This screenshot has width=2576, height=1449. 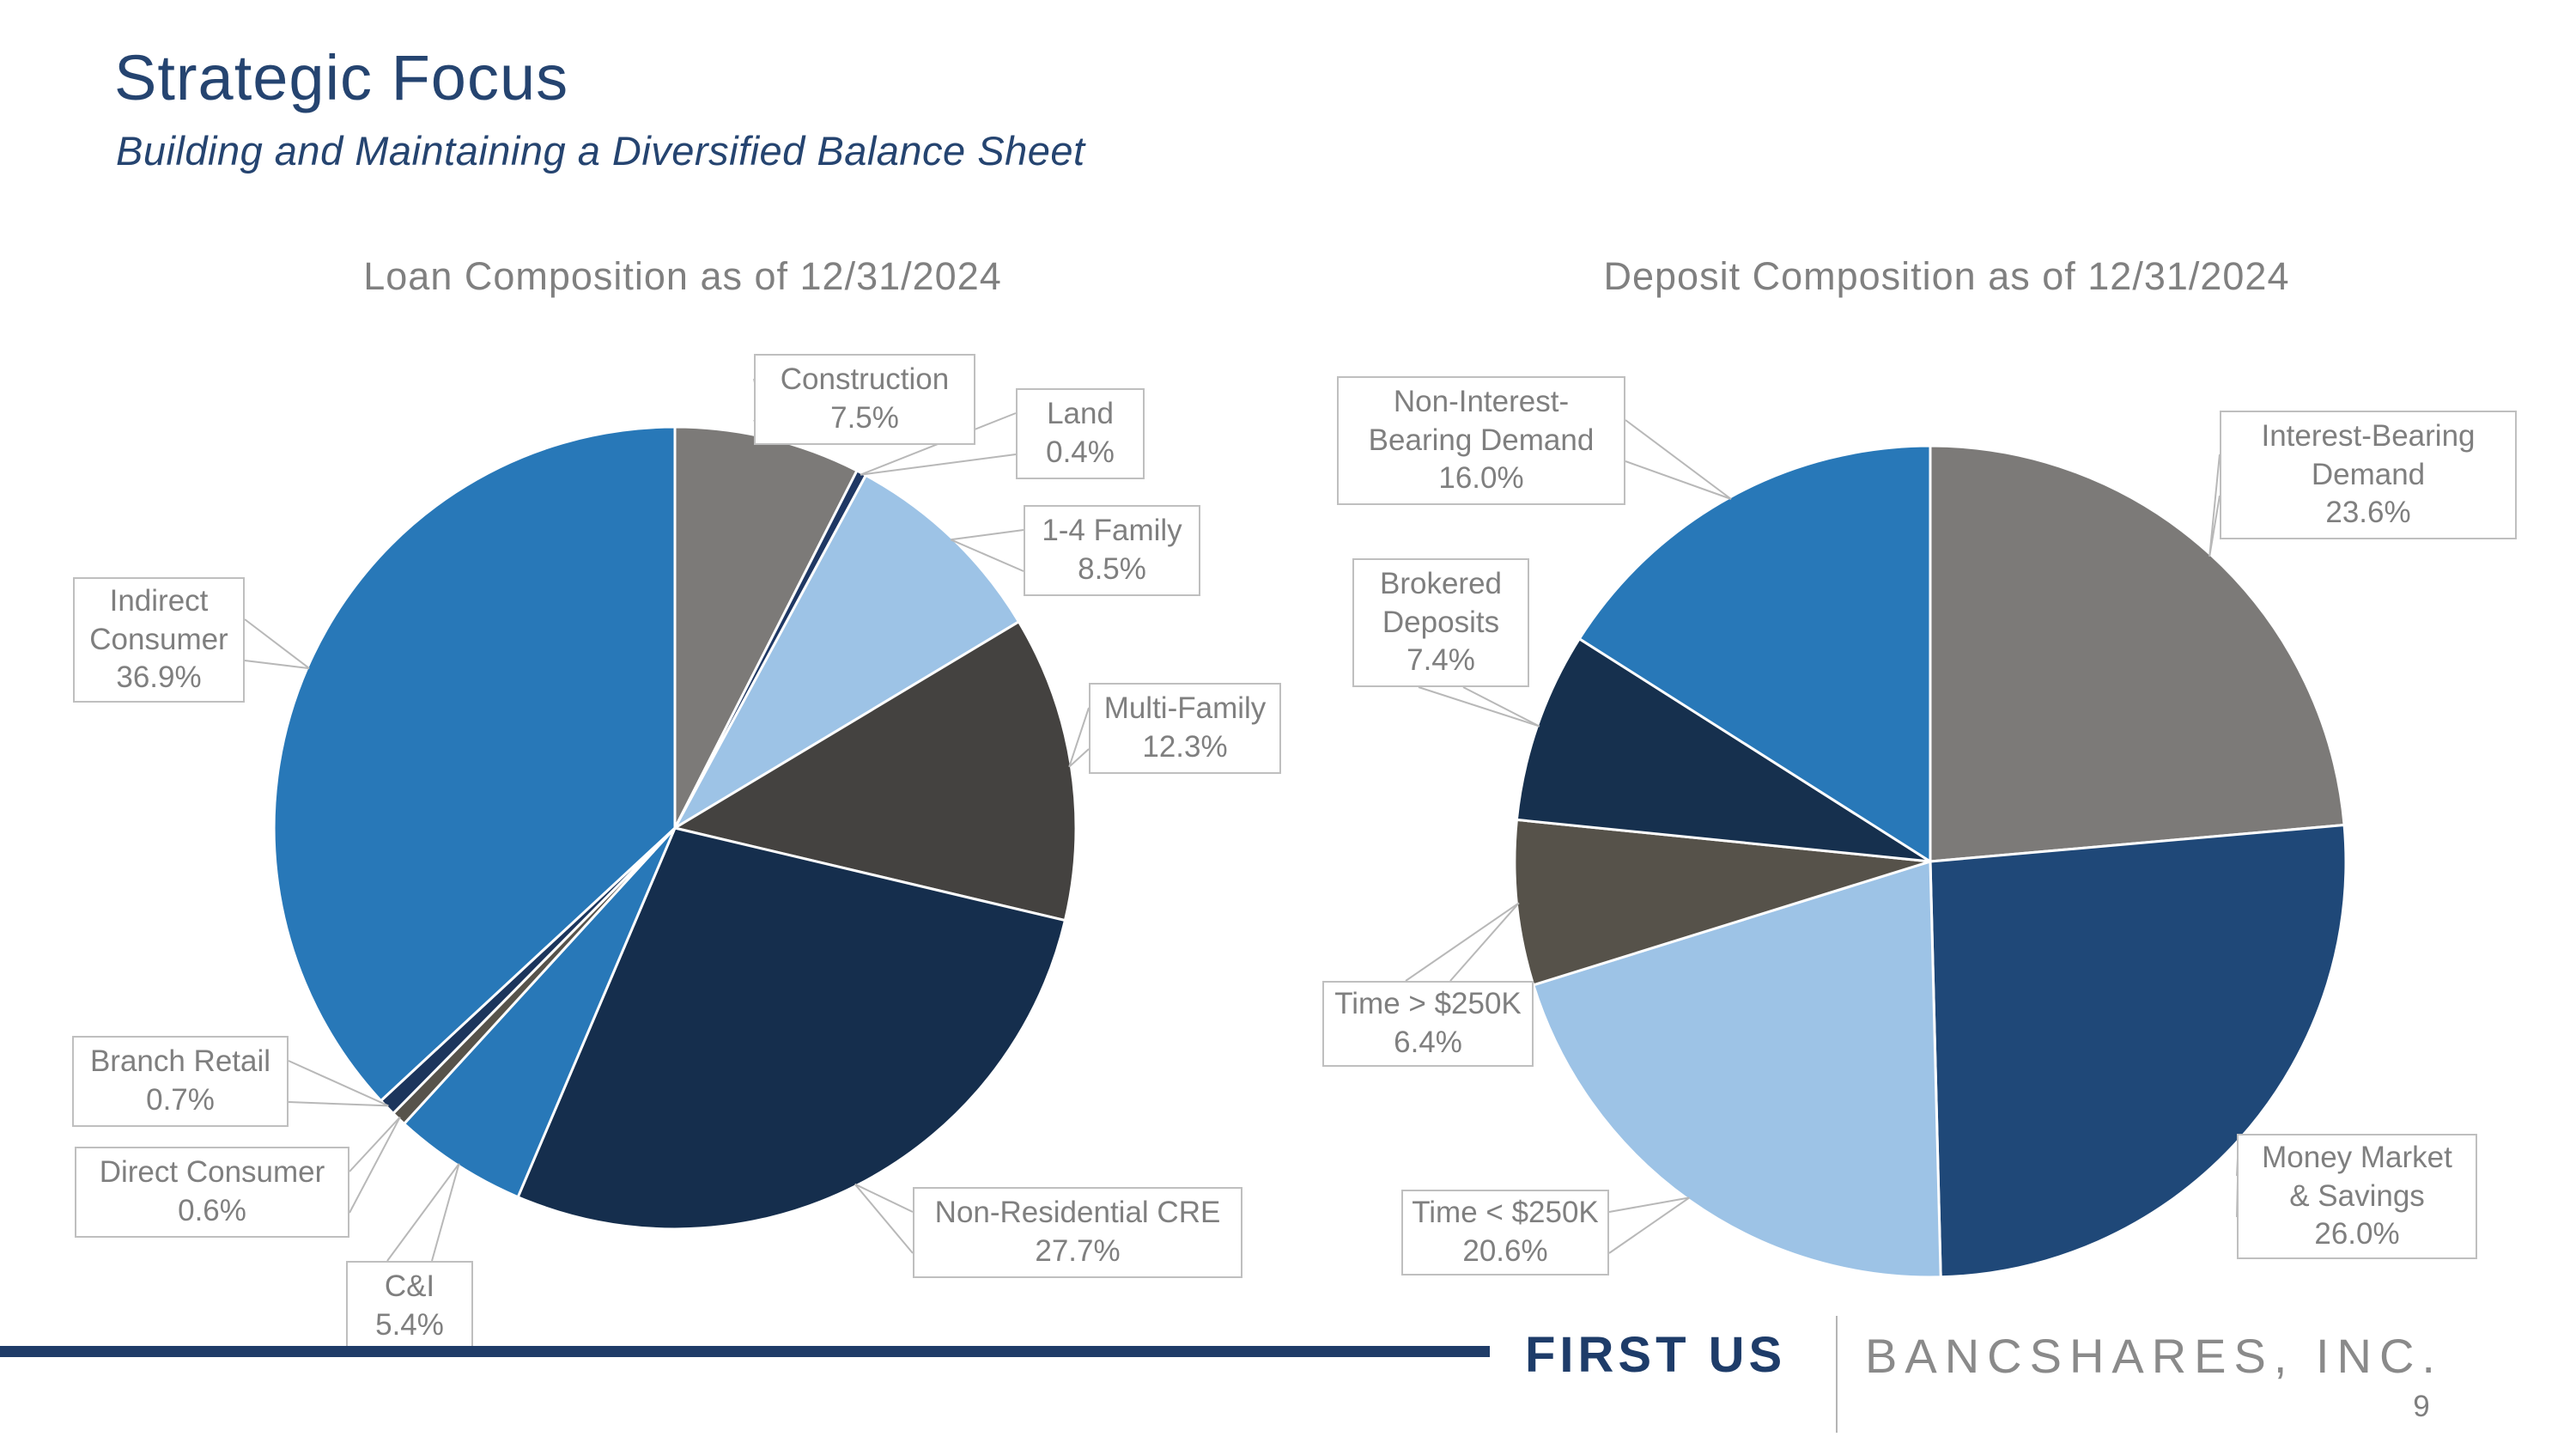 What do you see at coordinates (1505, 1232) in the screenshot?
I see `callout-deposit-time-250k: Time < $250K 20.6%` at bounding box center [1505, 1232].